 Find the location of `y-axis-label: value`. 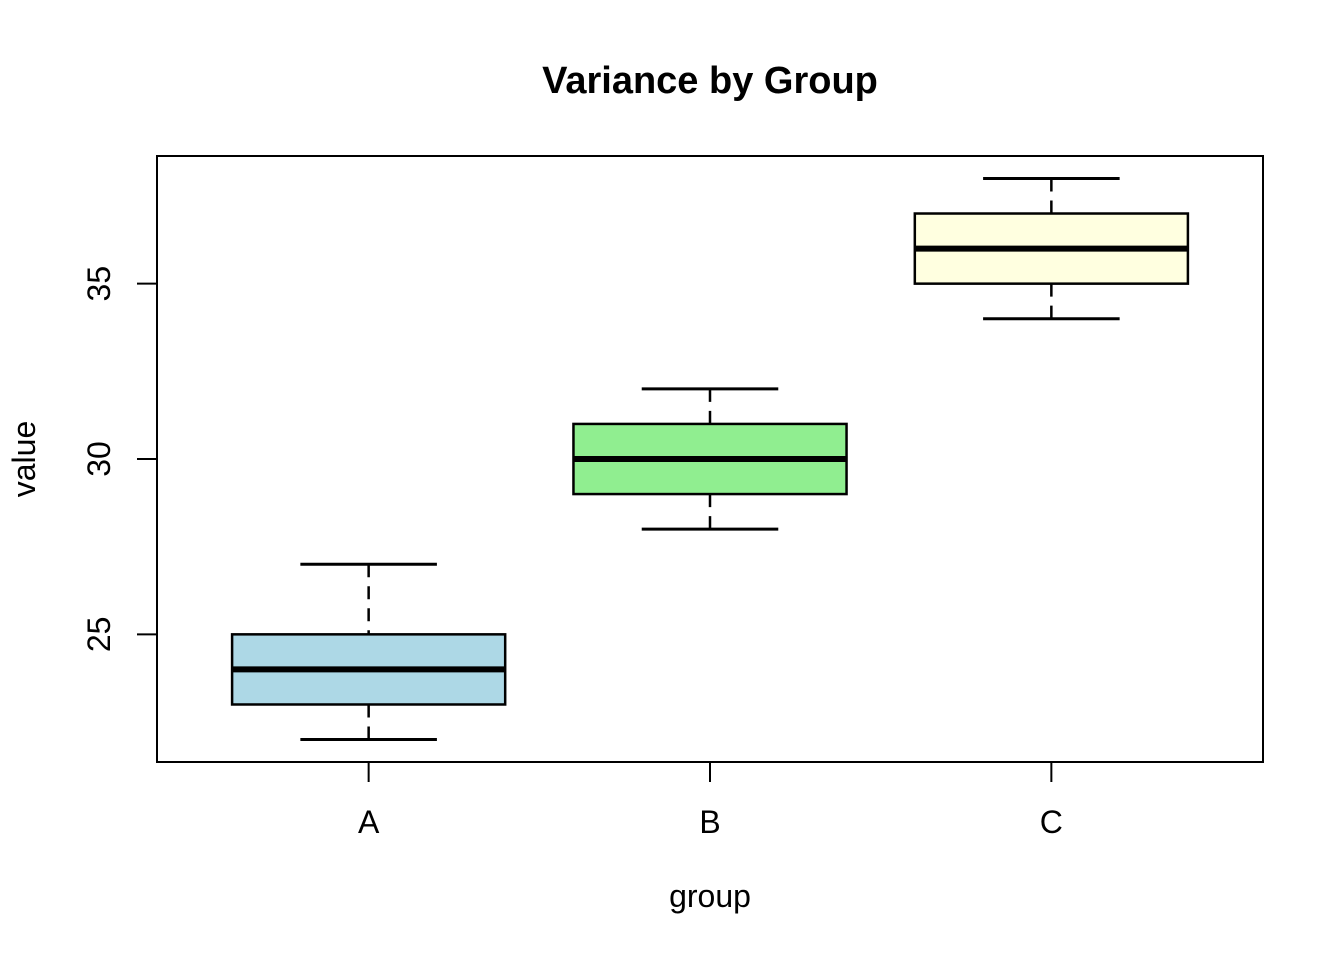

y-axis-label: value is located at coordinates (24, 459).